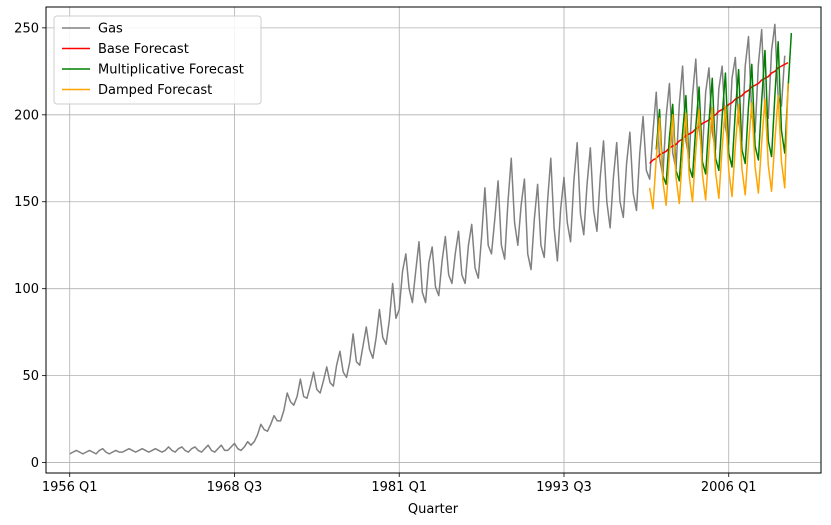 The height and width of the screenshot is (525, 831). Describe the element at coordinates (155, 90) in the screenshot. I see `legend-label-damped-forecast: Damped Forecast` at that location.